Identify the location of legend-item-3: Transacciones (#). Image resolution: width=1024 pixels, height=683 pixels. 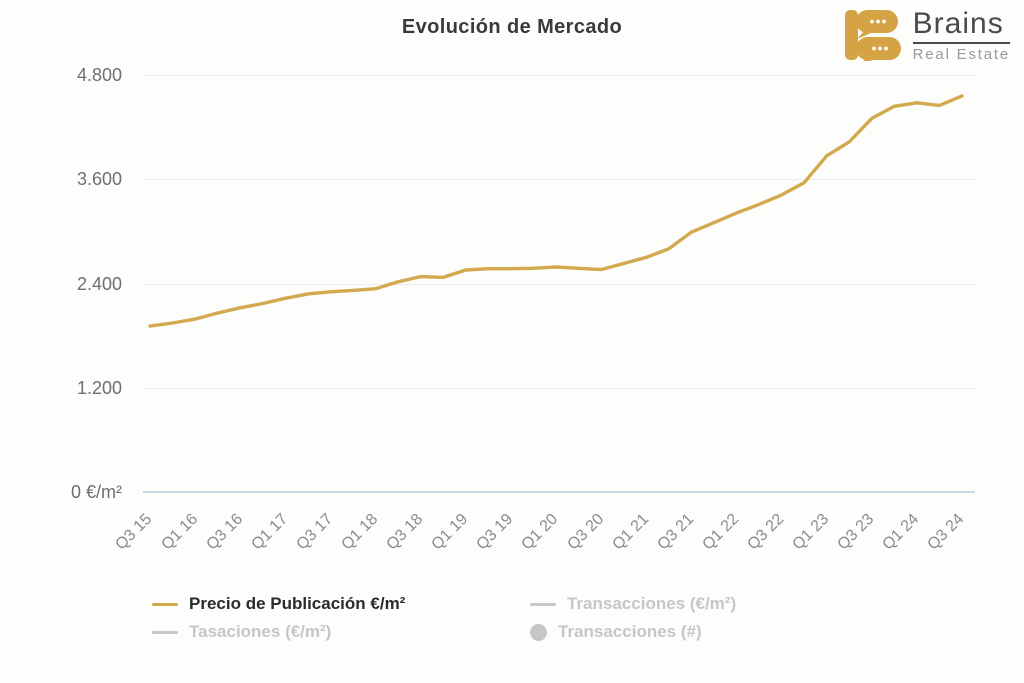
(633, 632).